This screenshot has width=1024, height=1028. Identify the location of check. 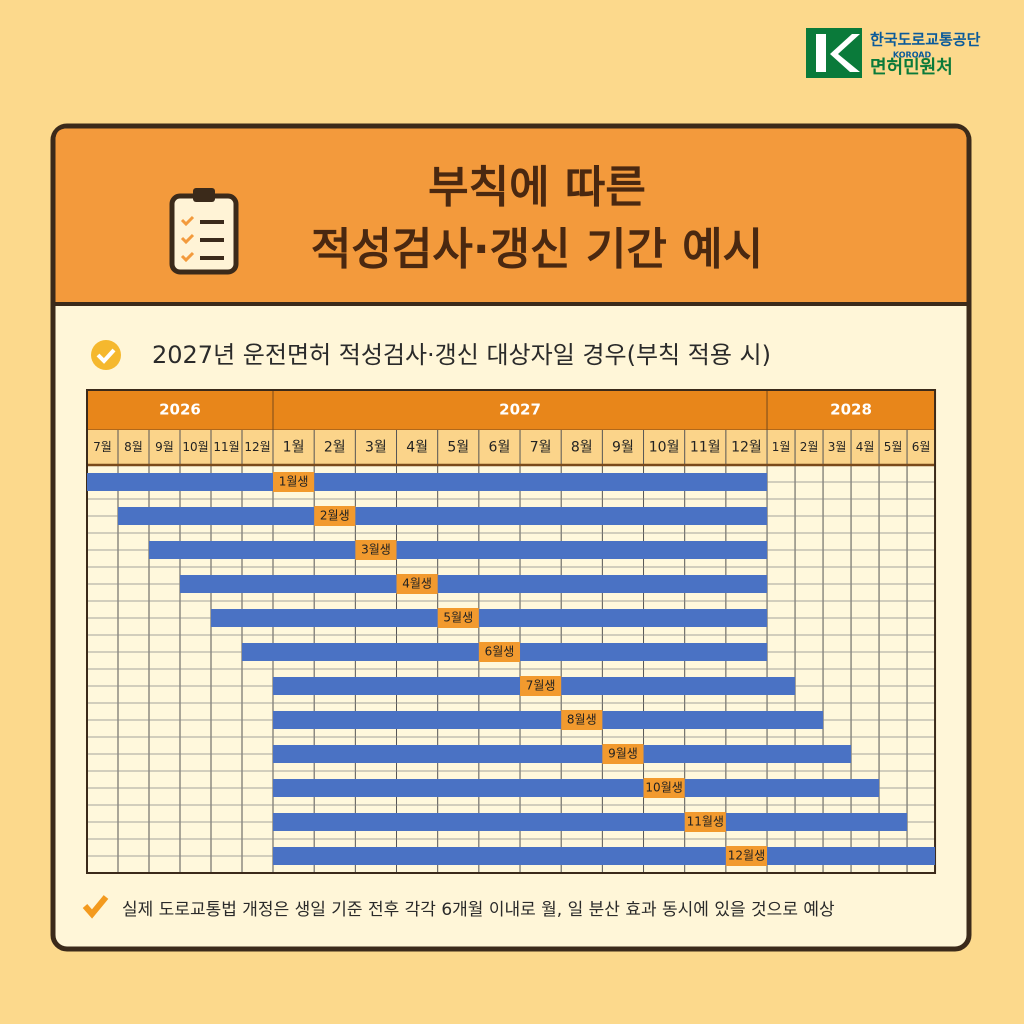
(106, 356).